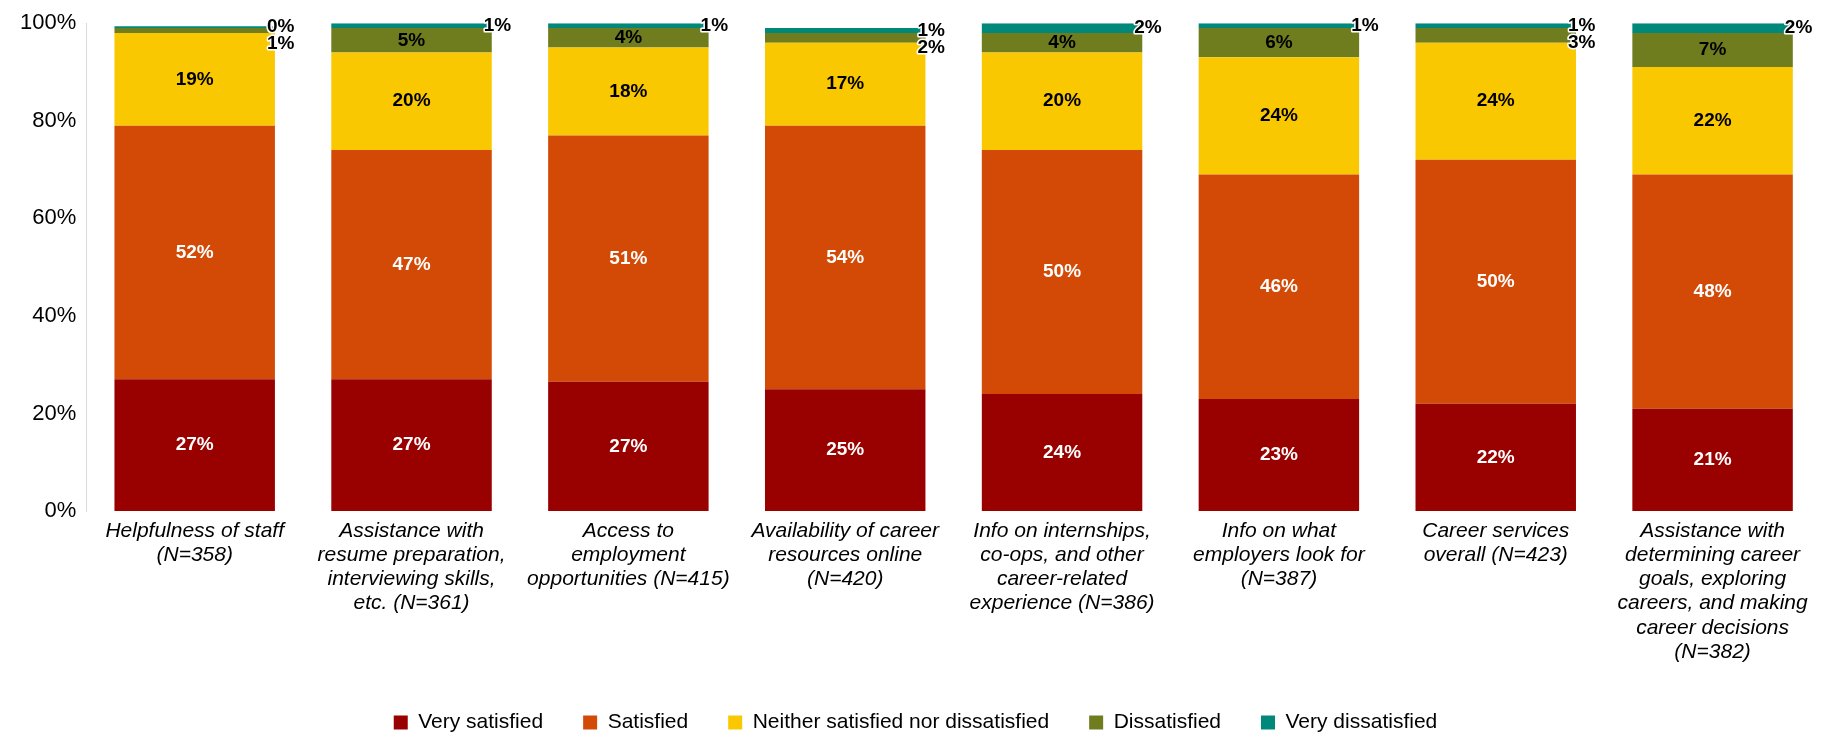  I want to click on x-tick-label: Availability of career resources online (N=420), so click(844, 554).